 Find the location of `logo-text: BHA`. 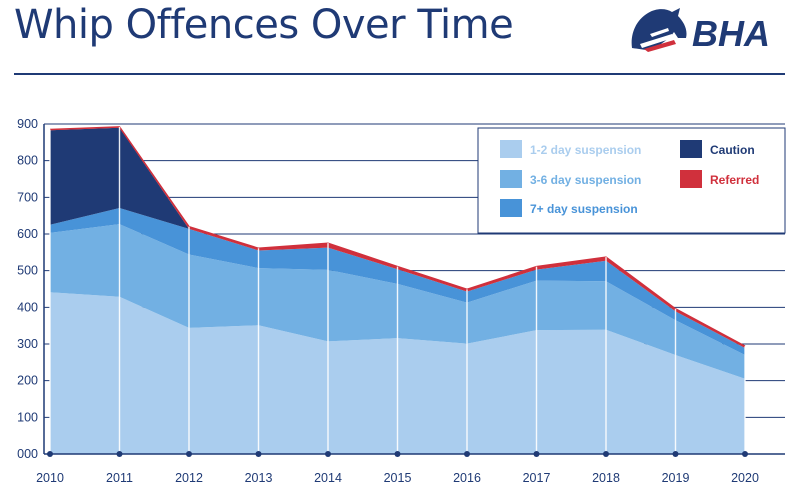

logo-text: BHA is located at coordinates (731, 33).